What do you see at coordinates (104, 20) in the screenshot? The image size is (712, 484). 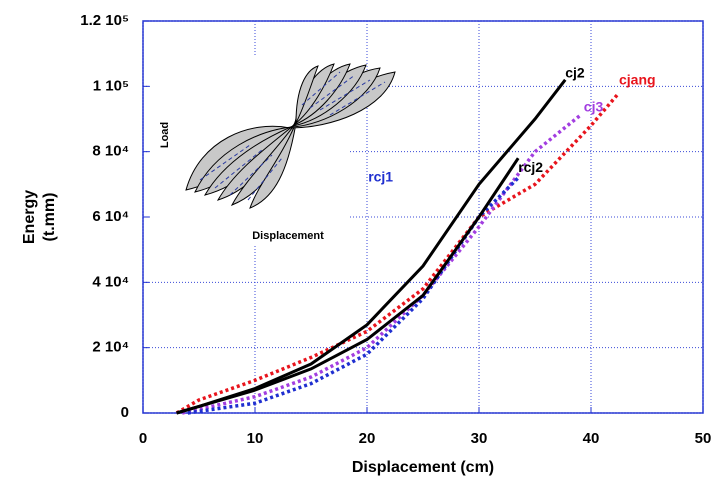 I see `y-tick-label: 1.2 10⁵` at bounding box center [104, 20].